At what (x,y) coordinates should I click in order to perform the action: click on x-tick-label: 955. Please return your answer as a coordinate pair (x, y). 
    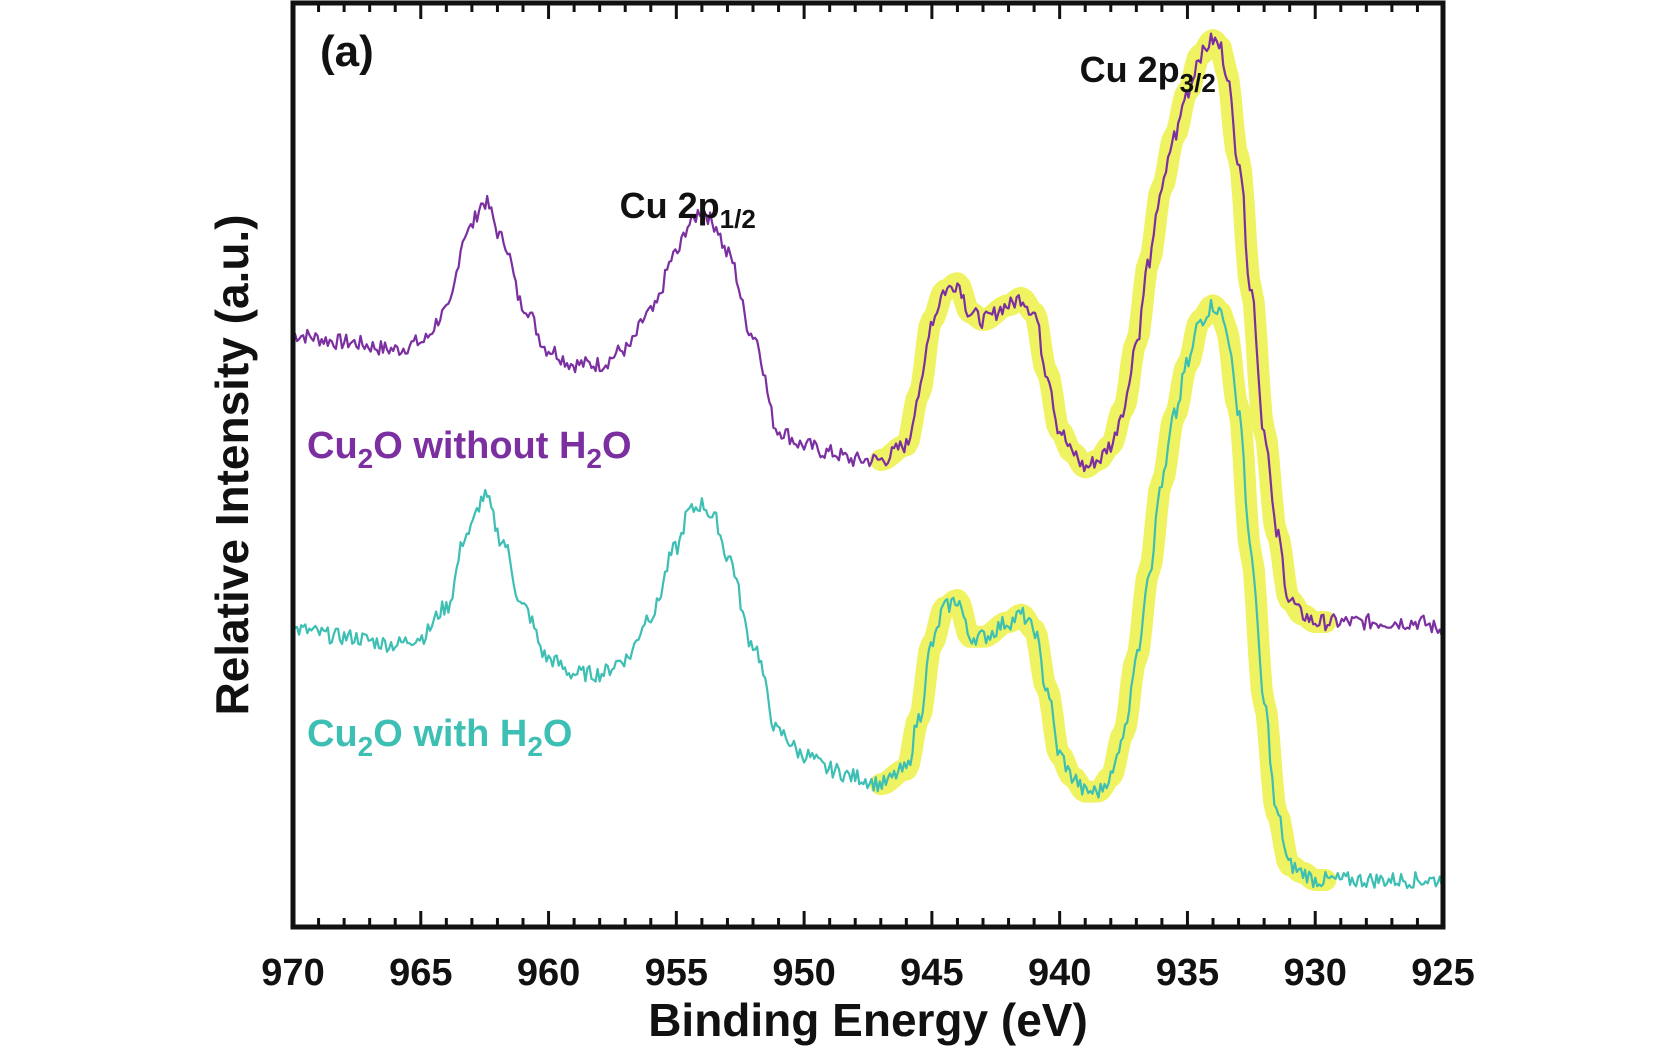
    Looking at the image, I should click on (676, 973).